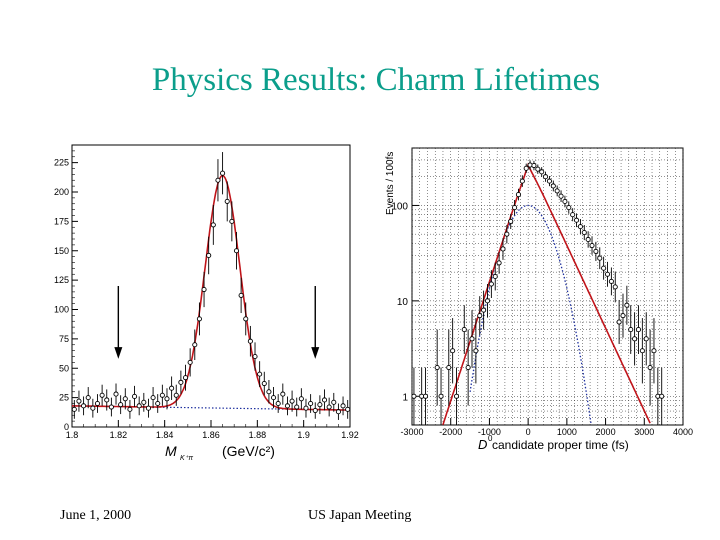 The width and height of the screenshot is (720, 540). I want to click on lifetime-x-tick-label: 0, so click(528, 432).